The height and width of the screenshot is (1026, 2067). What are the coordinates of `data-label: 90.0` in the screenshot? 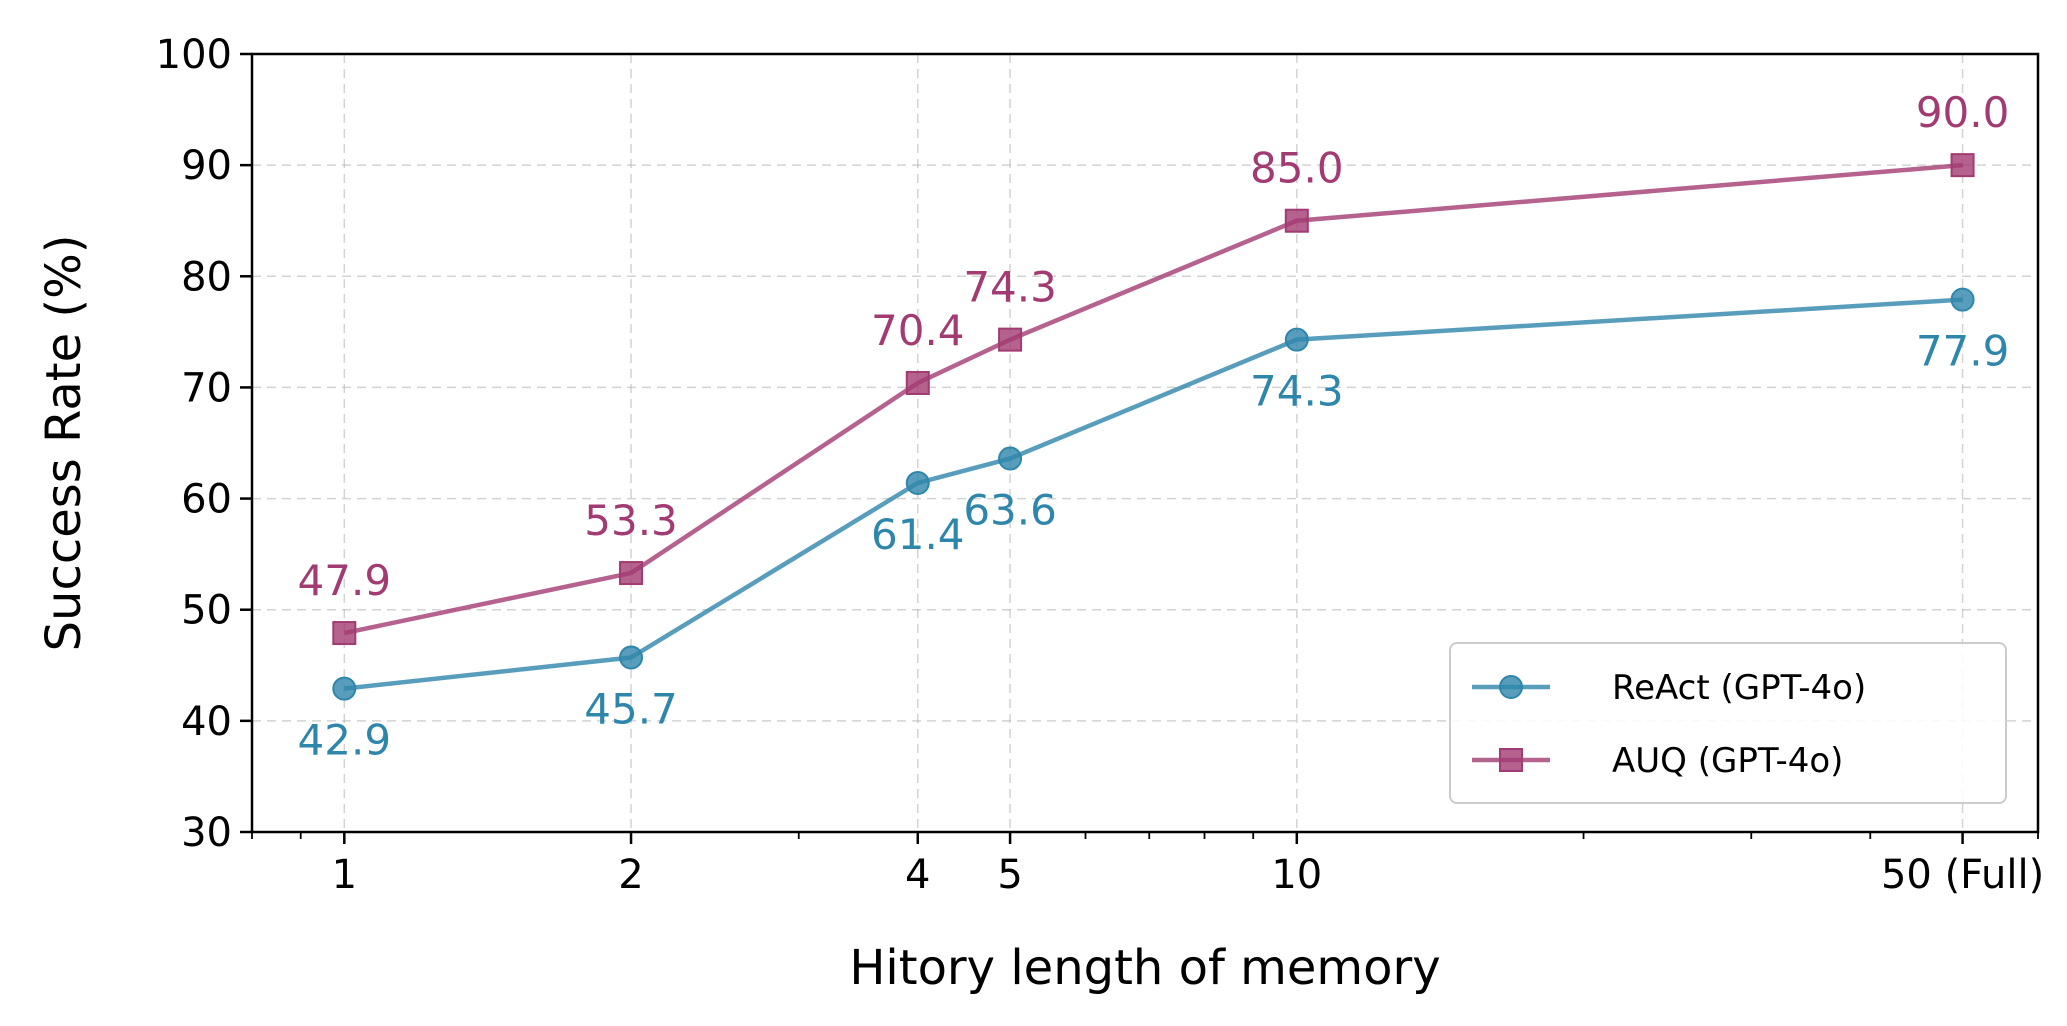 It's located at (1963, 112).